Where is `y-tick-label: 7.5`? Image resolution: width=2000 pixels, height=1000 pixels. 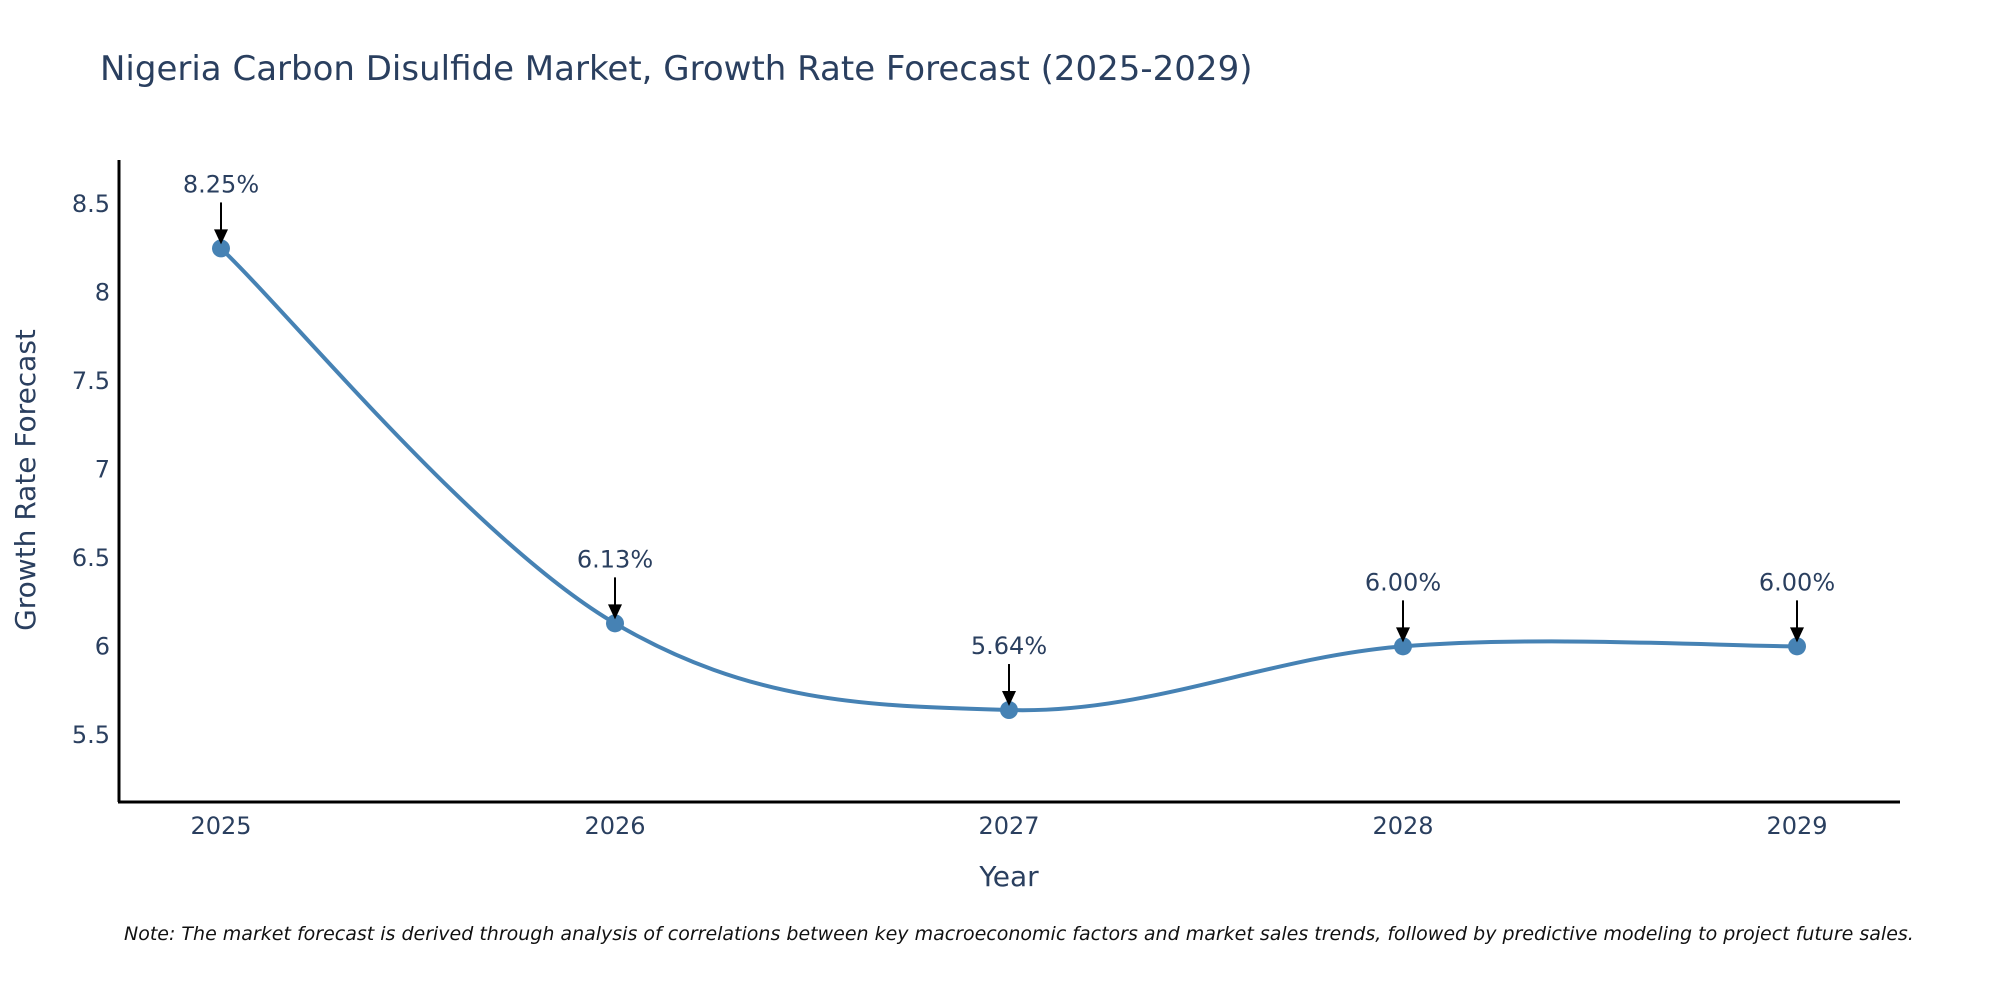
y-tick-label: 7.5 is located at coordinates (91, 381).